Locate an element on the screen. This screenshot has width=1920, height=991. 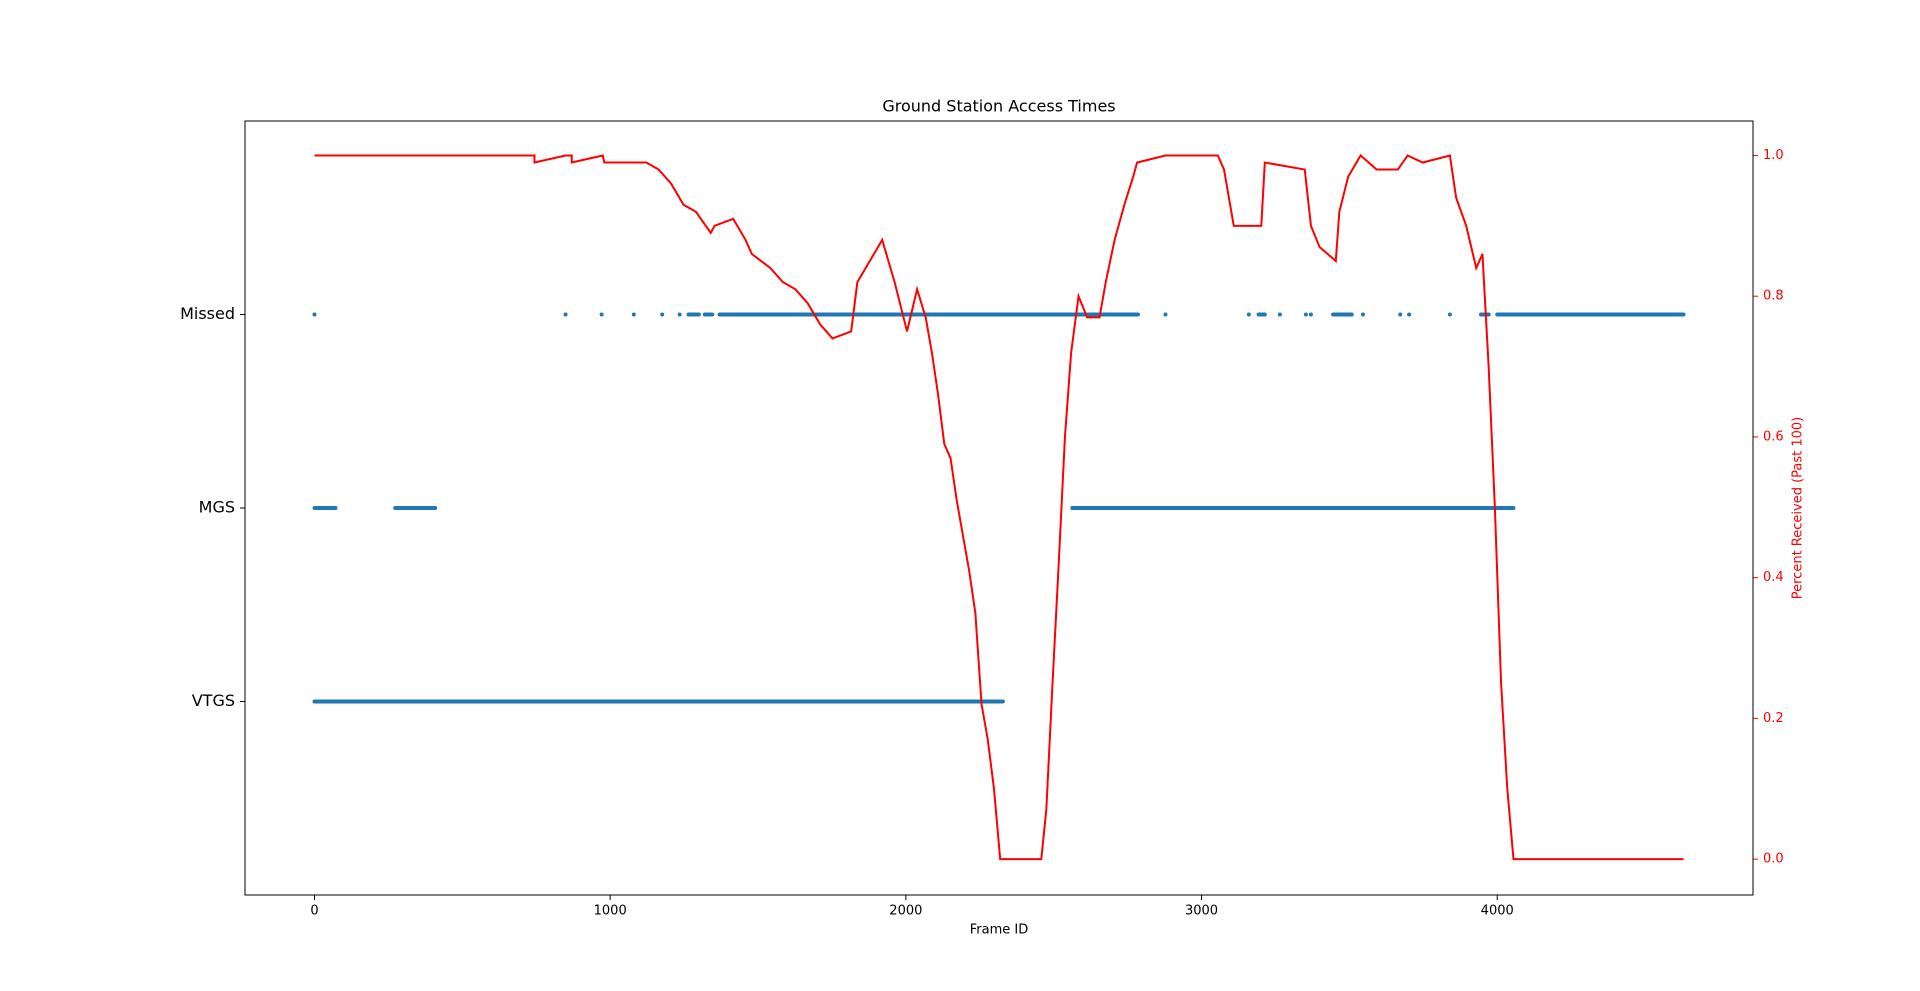
x-tick-label: 1000 is located at coordinates (610, 911).